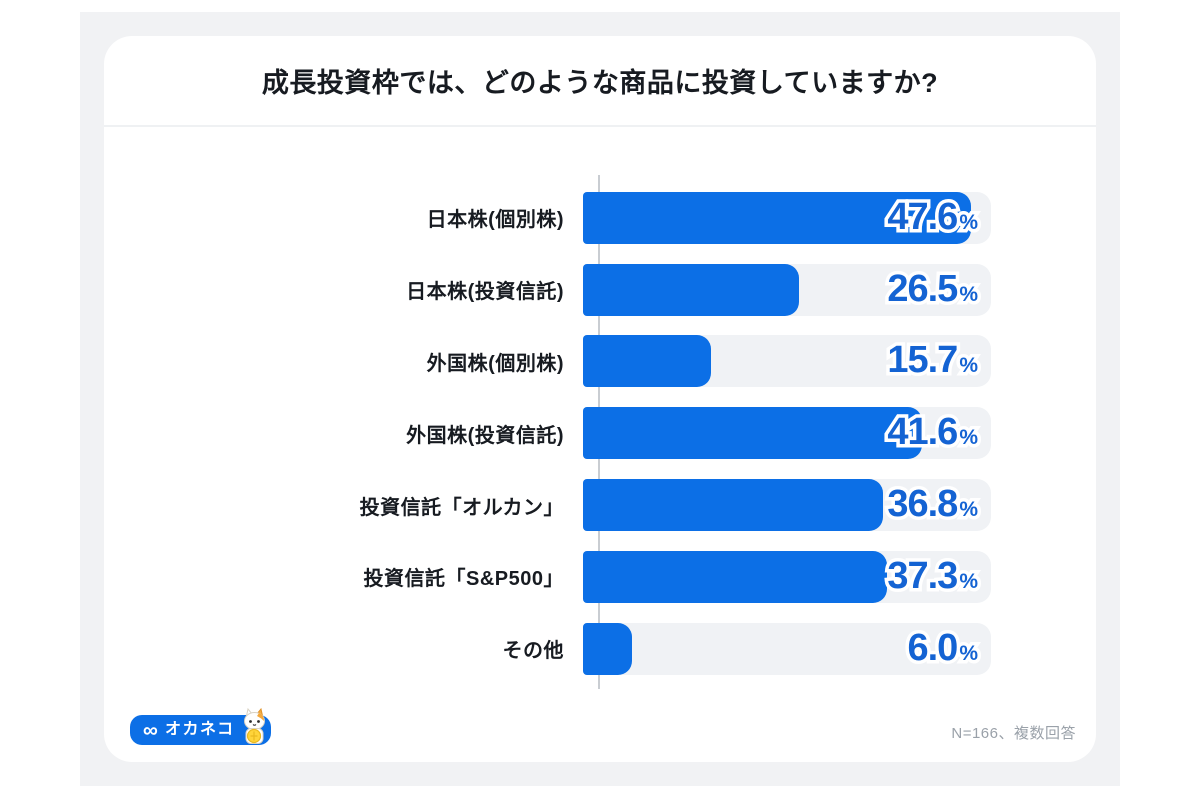 This screenshot has height=800, width=1200. I want to click on value-label: 36.8% 36.8%, so click(933, 504).